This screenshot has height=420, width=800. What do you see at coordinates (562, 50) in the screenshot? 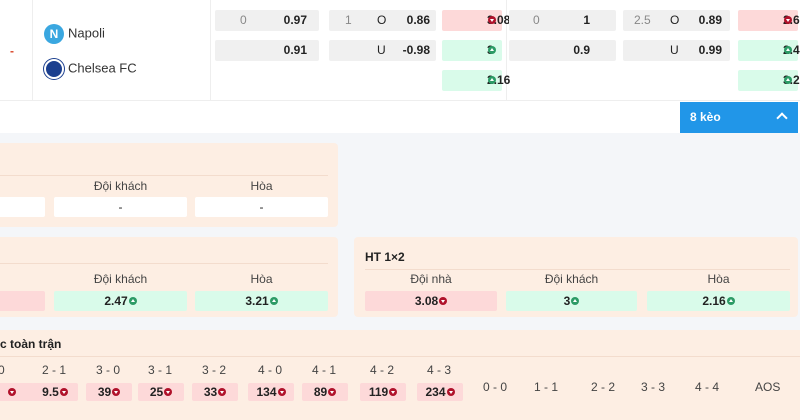
I see `ht-hcp-cell: 0.9` at bounding box center [562, 50].